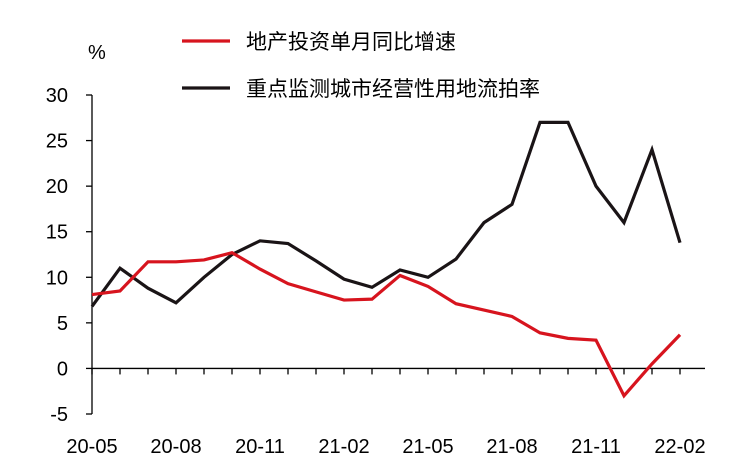 The image size is (745, 472). Describe the element at coordinates (57, 142) in the screenshot. I see `y-tick-label: 25` at that location.